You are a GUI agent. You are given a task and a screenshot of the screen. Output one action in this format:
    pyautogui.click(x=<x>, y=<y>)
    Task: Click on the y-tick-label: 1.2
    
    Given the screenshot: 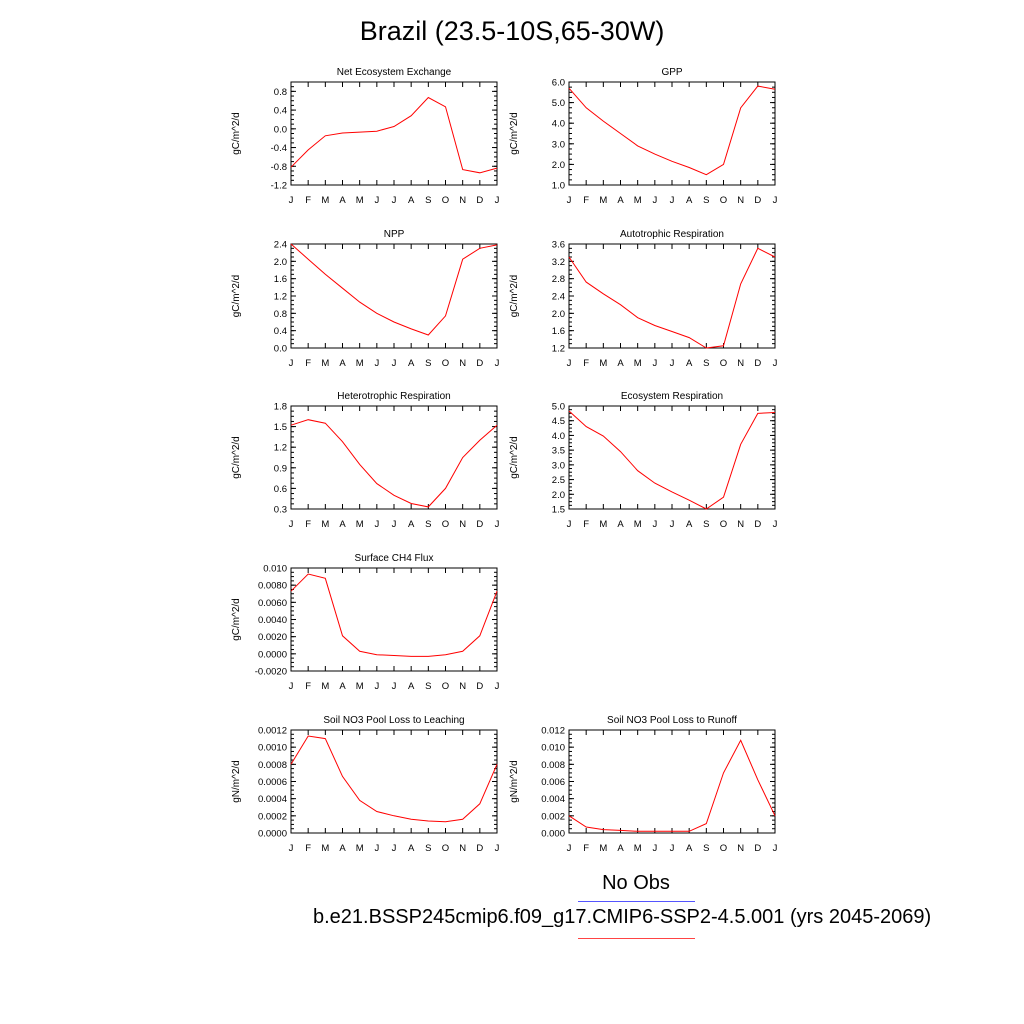 What is the action you would take?
    pyautogui.click(x=280, y=297)
    